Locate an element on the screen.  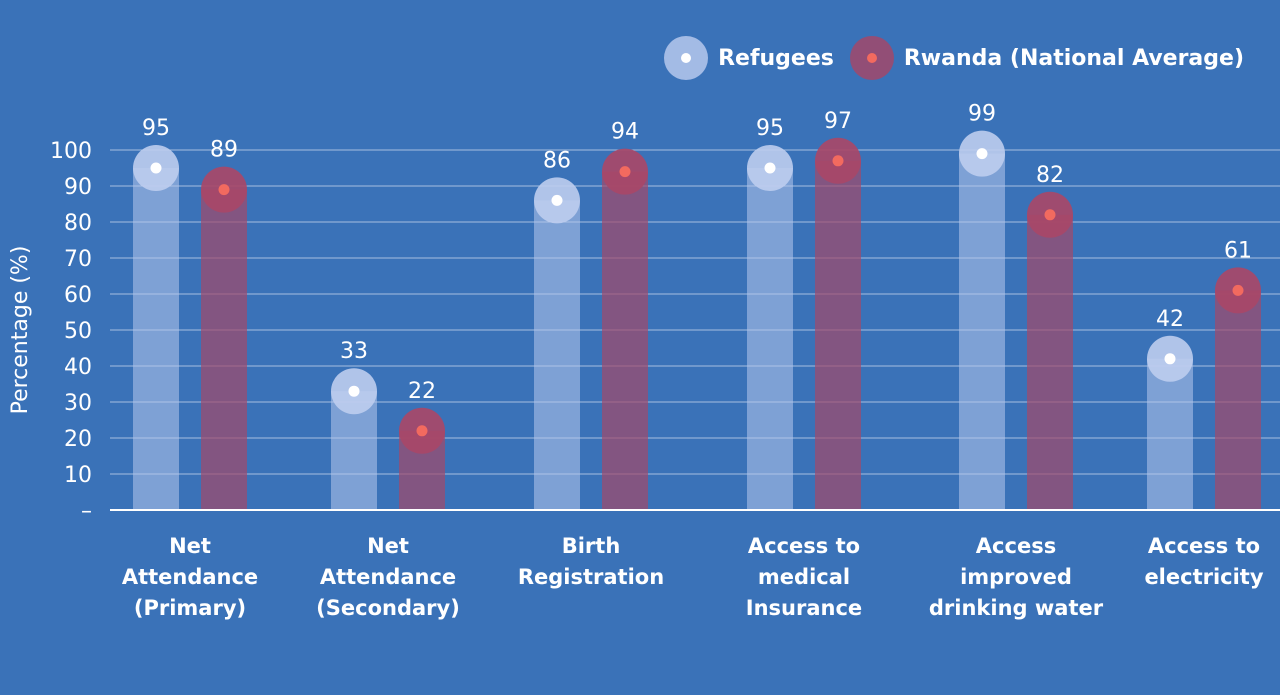
data-label-rwanda: 61 is located at coordinates (1238, 250).